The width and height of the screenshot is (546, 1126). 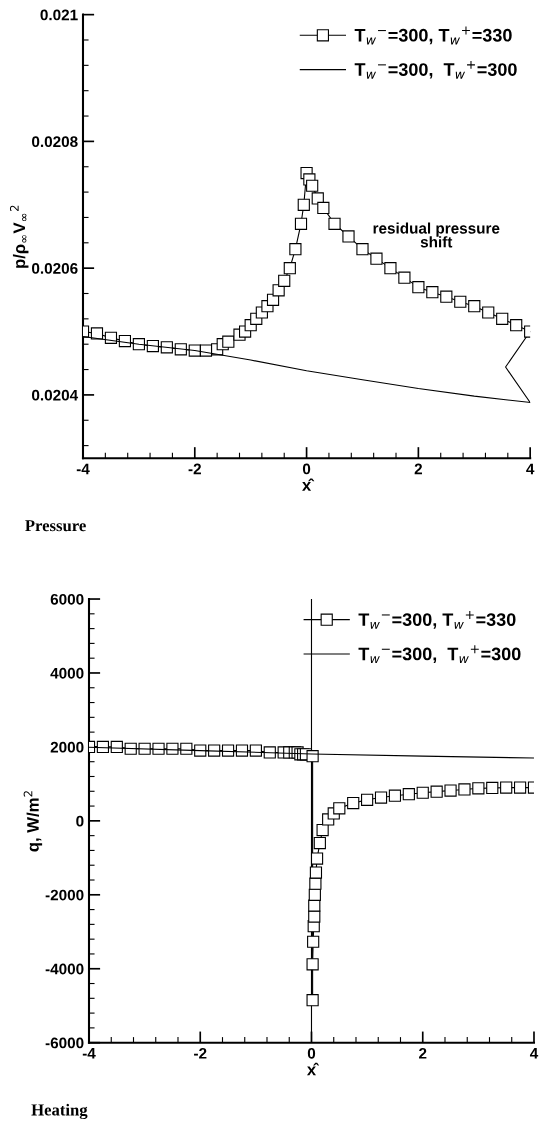 What do you see at coordinates (59, 15) in the screenshot?
I see `y-tick-label: 0.021` at bounding box center [59, 15].